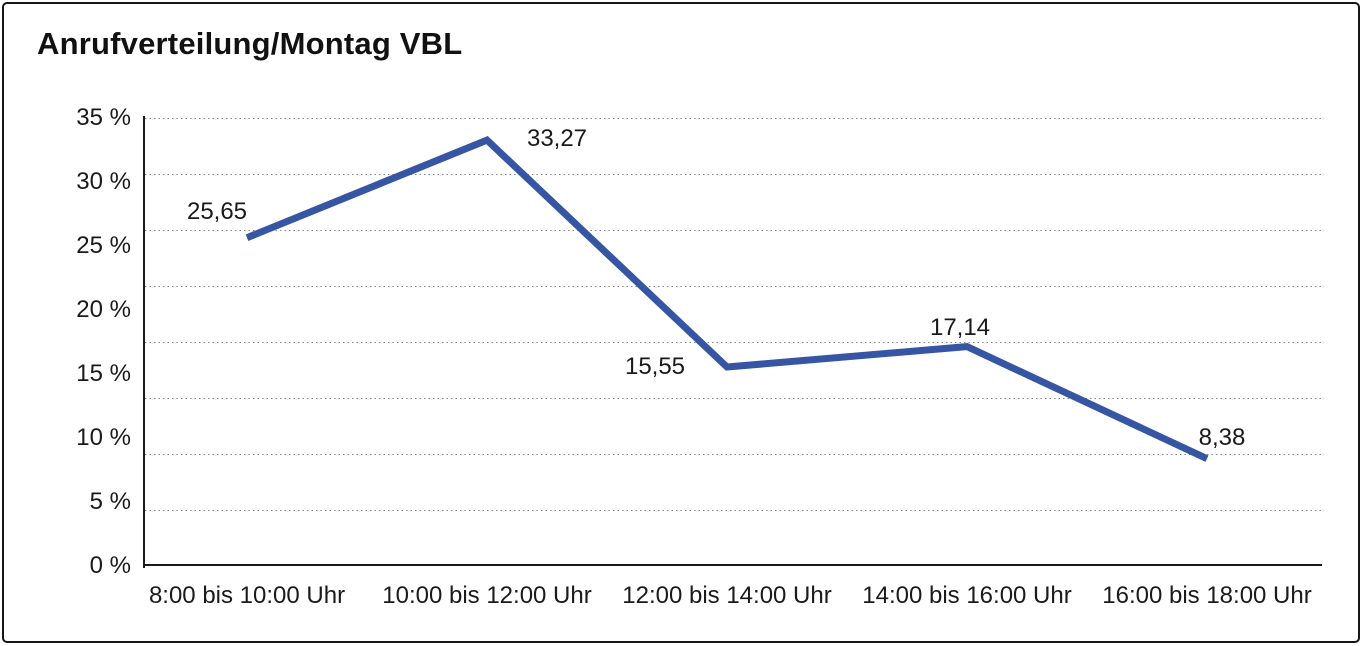  What do you see at coordinates (247, 595) in the screenshot?
I see `x-tick-label: 8:00 bis 10:00 Uhr` at bounding box center [247, 595].